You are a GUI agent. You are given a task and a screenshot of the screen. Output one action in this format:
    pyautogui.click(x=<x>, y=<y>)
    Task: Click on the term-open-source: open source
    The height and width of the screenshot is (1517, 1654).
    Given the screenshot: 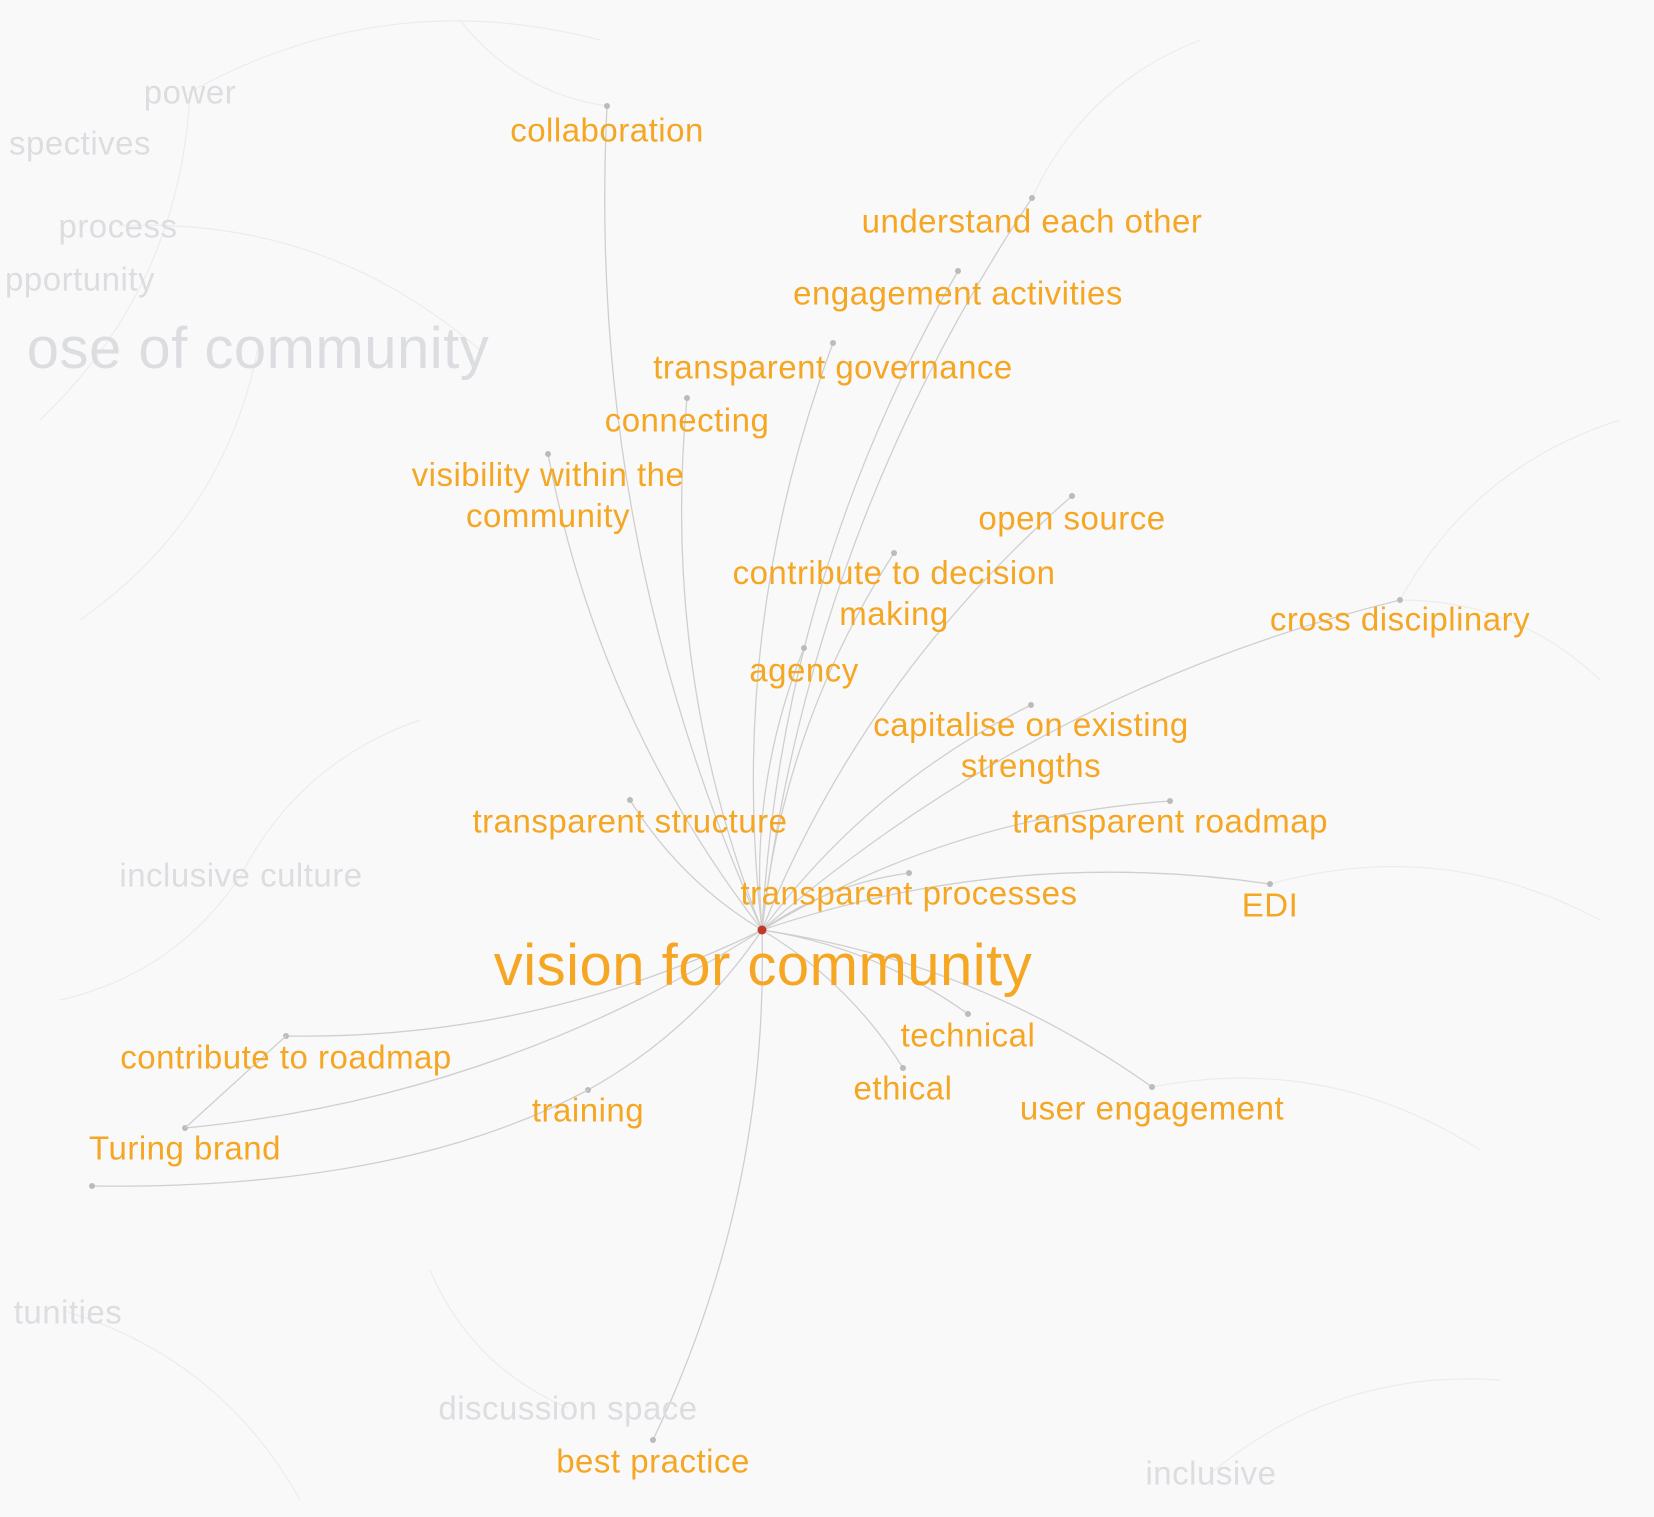 What is the action you would take?
    pyautogui.click(x=1072, y=518)
    